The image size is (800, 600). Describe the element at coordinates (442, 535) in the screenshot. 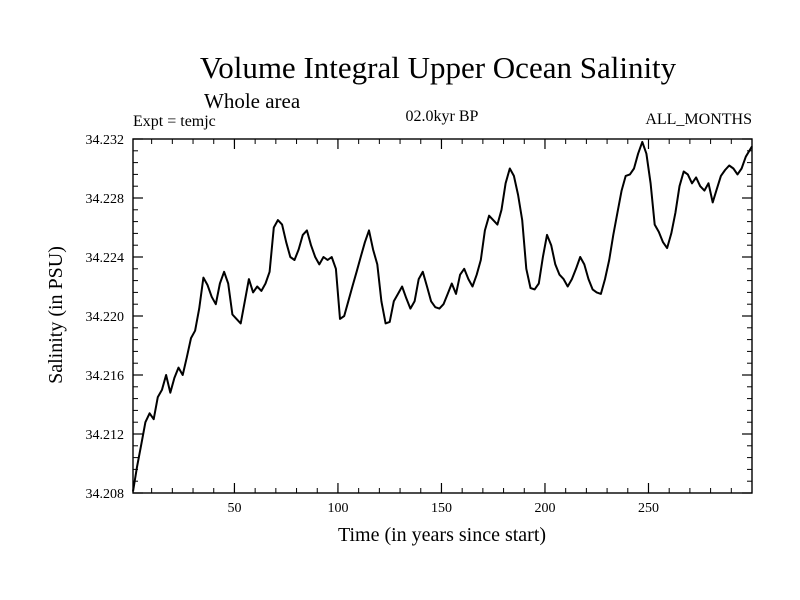

I see `x-axis-label: Time (in years since start)` at that location.